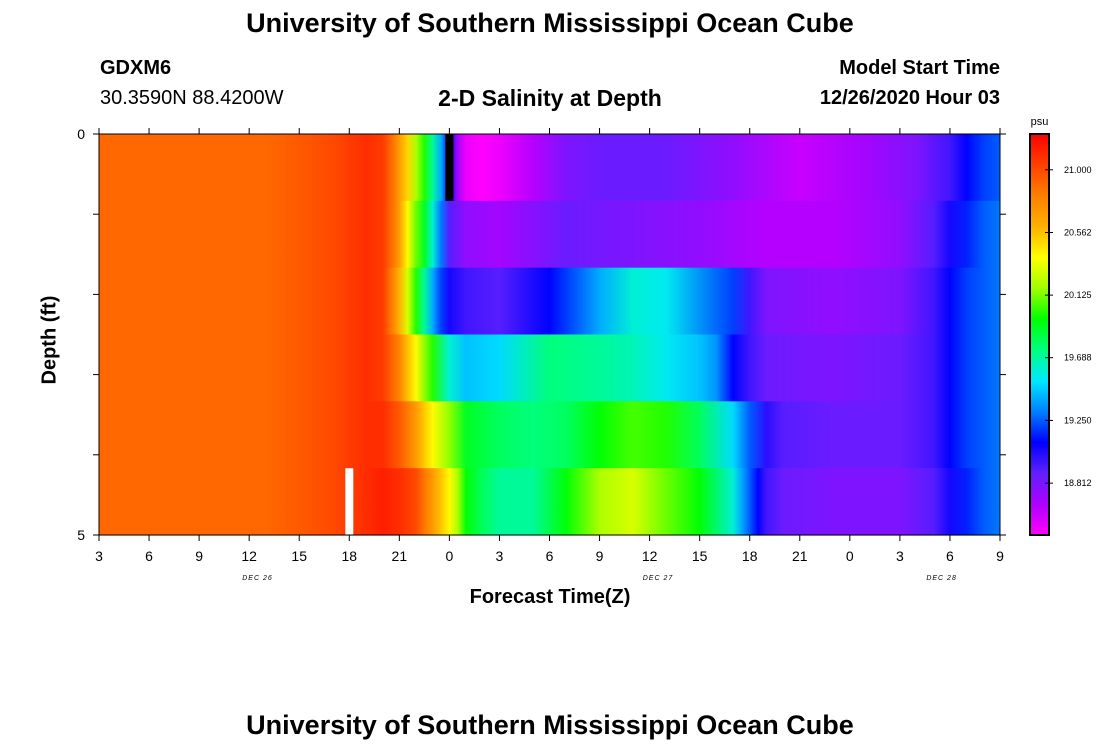 This screenshot has width=1100, height=750. What do you see at coordinates (349, 501) in the screenshot?
I see `white-bar-marker` at bounding box center [349, 501].